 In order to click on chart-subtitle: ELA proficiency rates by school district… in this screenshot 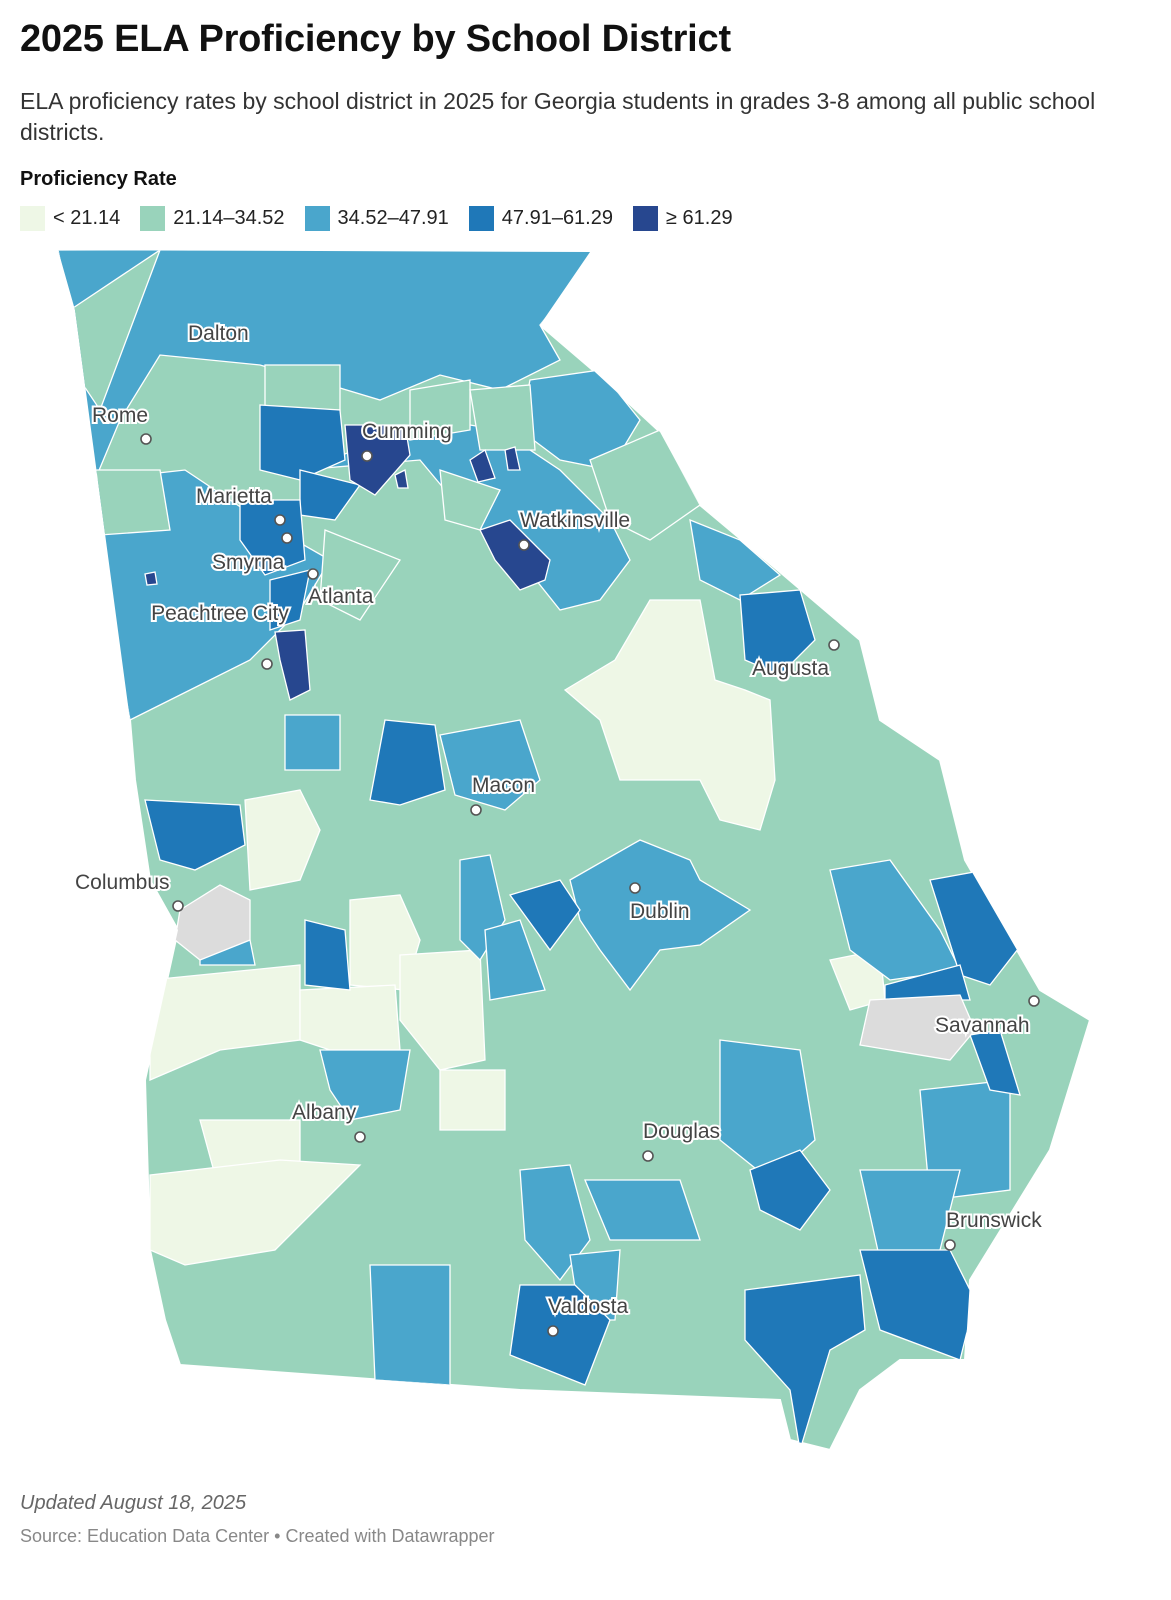, I will do `click(558, 116)`.